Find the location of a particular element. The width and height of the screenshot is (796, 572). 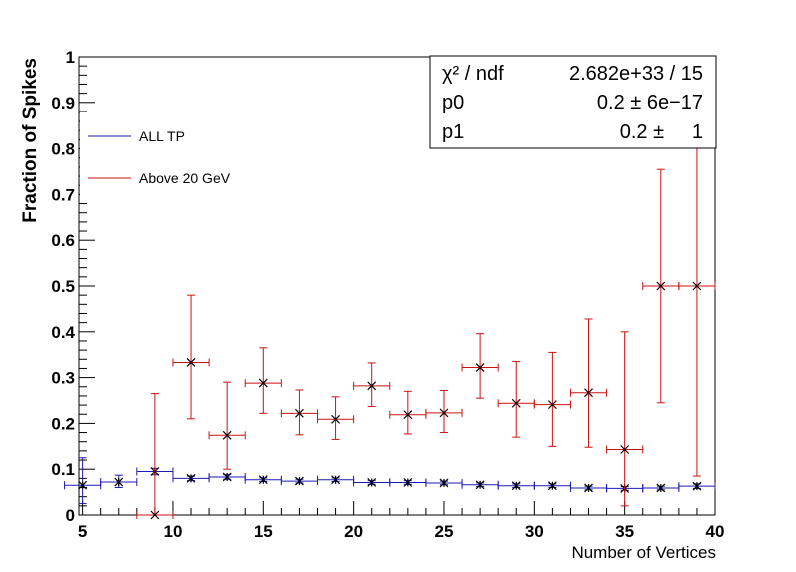

stat-value-chi2: 2.682e+33 / 15 is located at coordinates (636, 74).